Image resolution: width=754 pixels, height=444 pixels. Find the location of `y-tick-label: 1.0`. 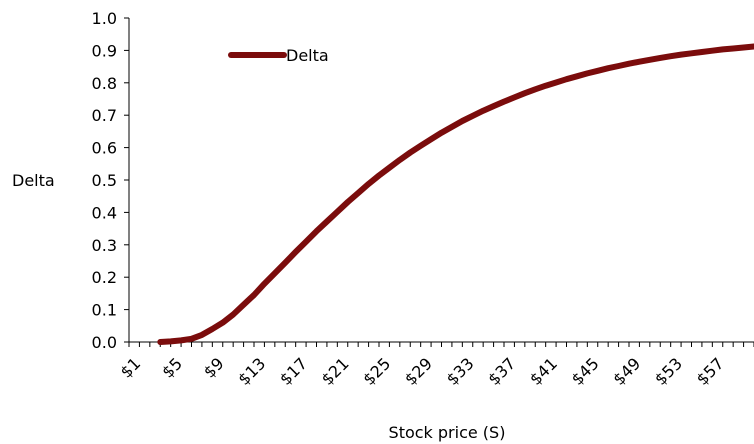

y-tick-label: 1.0 is located at coordinates (104, 18).